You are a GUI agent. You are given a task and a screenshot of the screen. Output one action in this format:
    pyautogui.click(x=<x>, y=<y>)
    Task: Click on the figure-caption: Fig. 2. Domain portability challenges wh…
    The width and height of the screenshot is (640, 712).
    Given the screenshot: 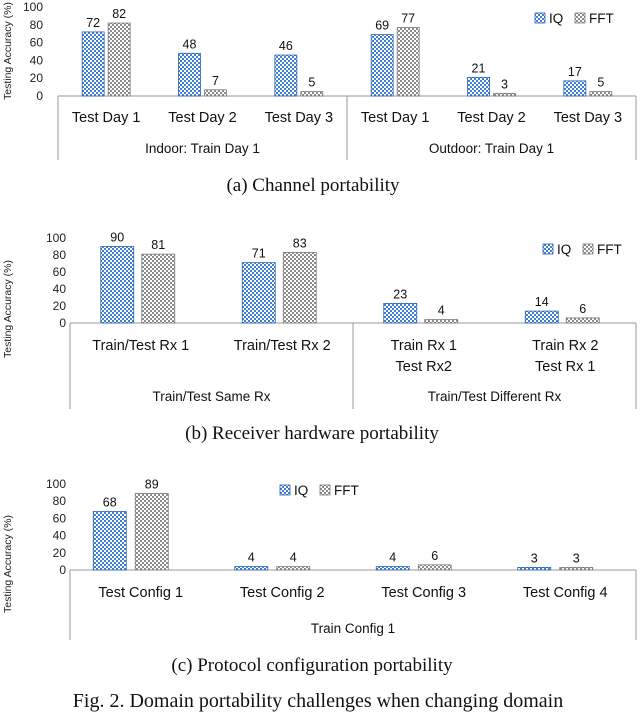 What is the action you would take?
    pyautogui.click(x=318, y=701)
    